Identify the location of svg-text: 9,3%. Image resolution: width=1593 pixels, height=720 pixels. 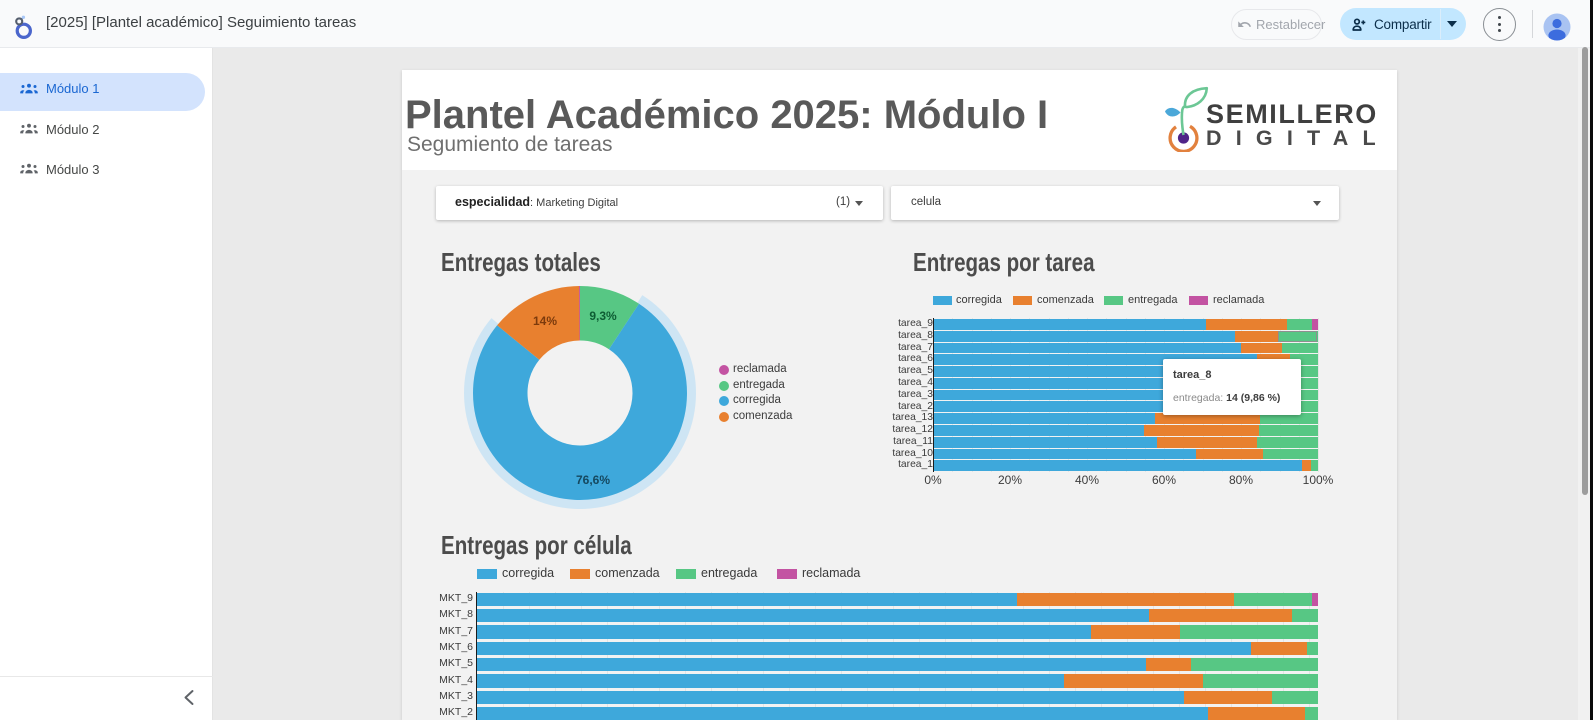
(603, 316).